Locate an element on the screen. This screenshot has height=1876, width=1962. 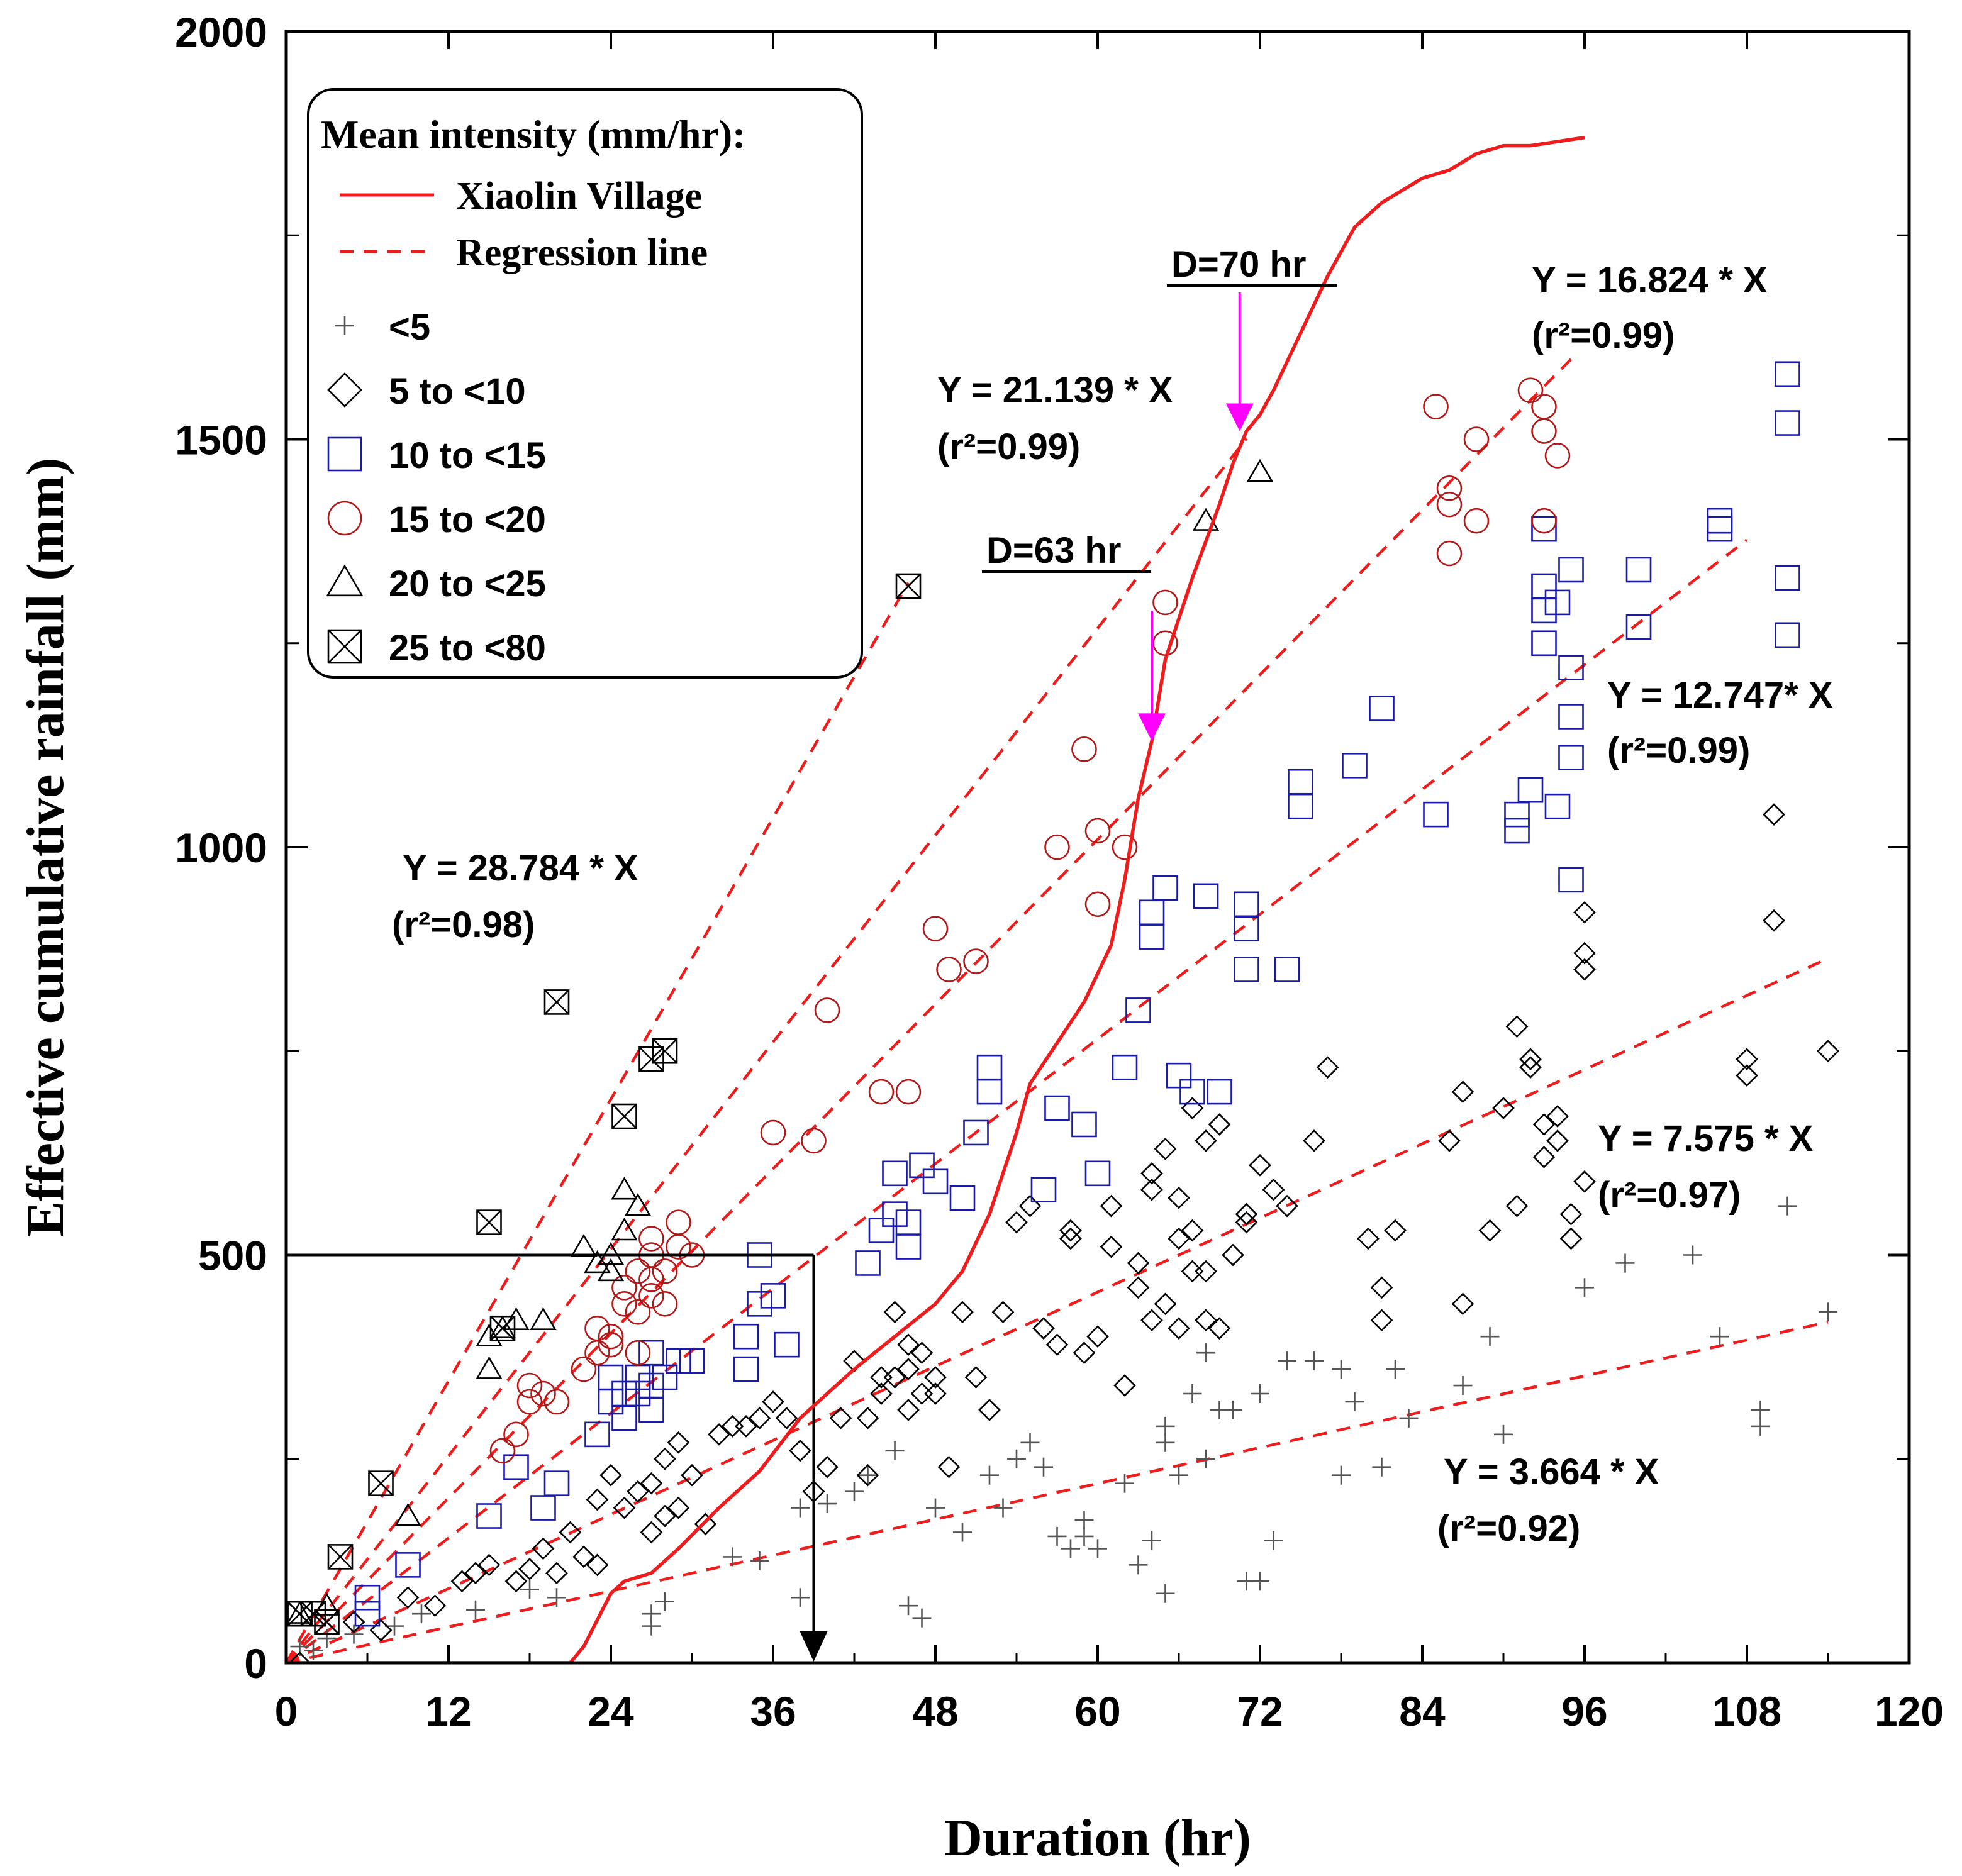
annotations: D=70 hr D=63 hr is located at coordinates (1159, 492).